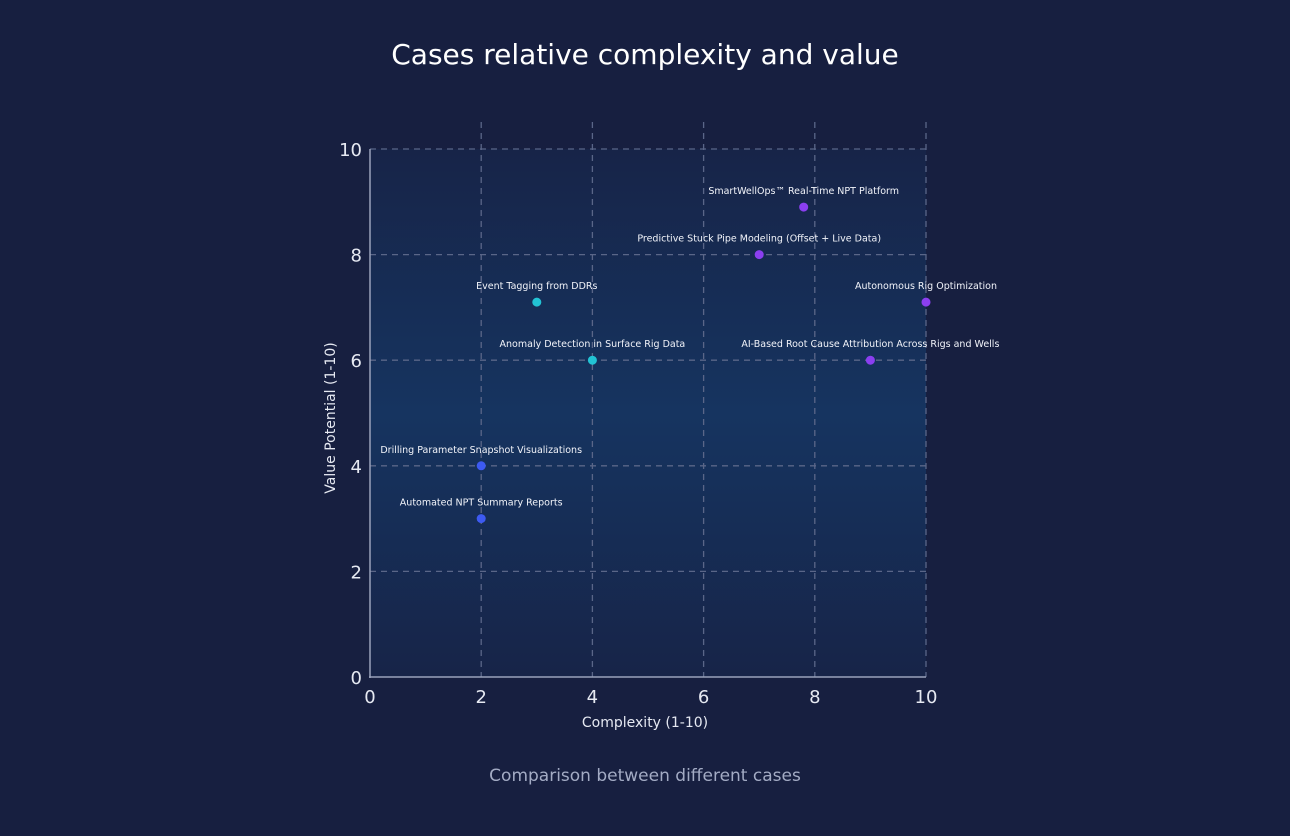  I want to click on data-point-group: SmartWellOps™ Real-Time NPT Platform, so click(803, 199).